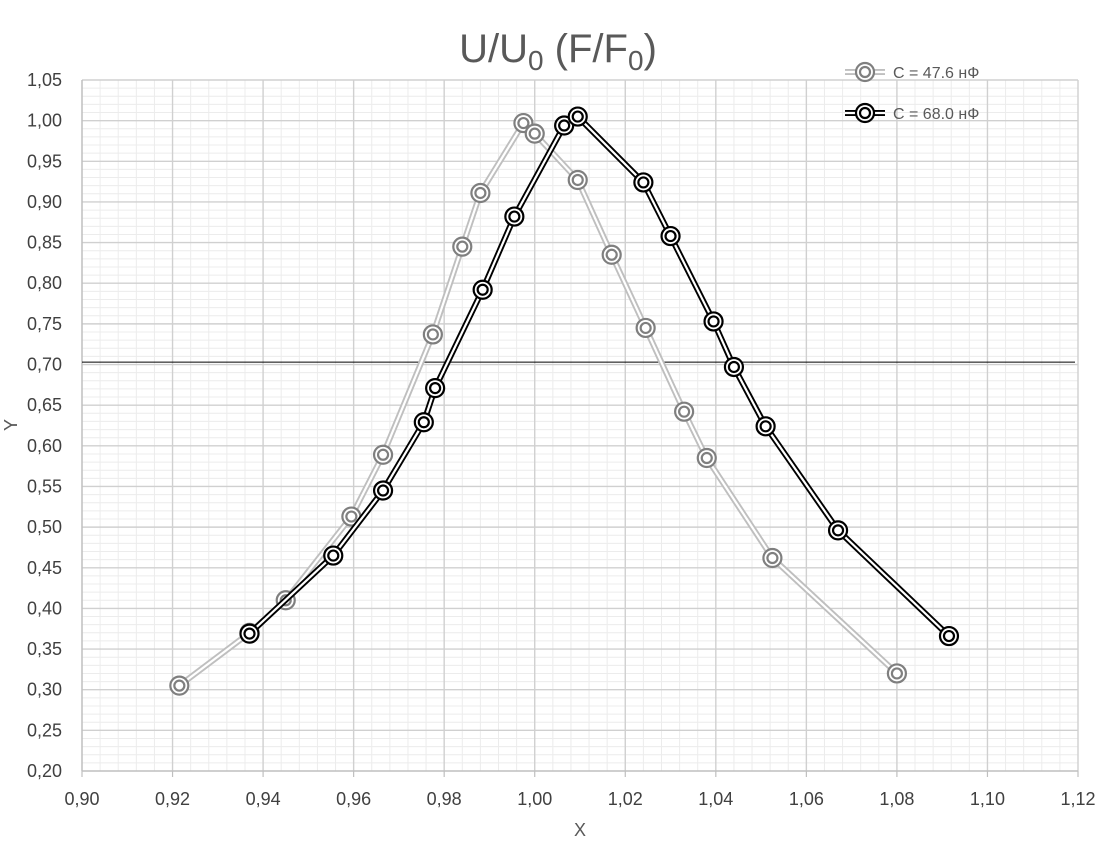  What do you see at coordinates (44, 446) in the screenshot?
I see `y-tick-label: 0,60` at bounding box center [44, 446].